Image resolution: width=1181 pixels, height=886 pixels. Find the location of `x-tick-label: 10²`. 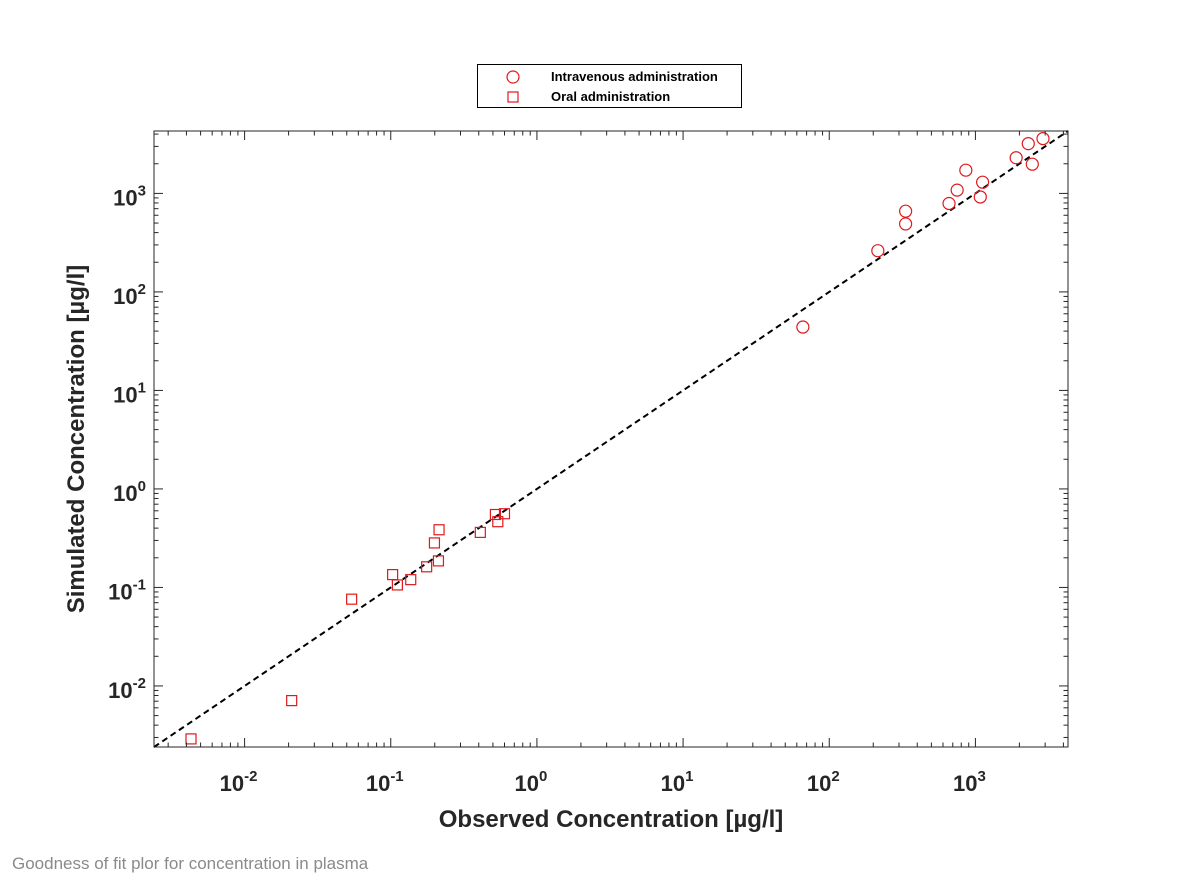

x-tick-label: 10² is located at coordinates (823, 782).